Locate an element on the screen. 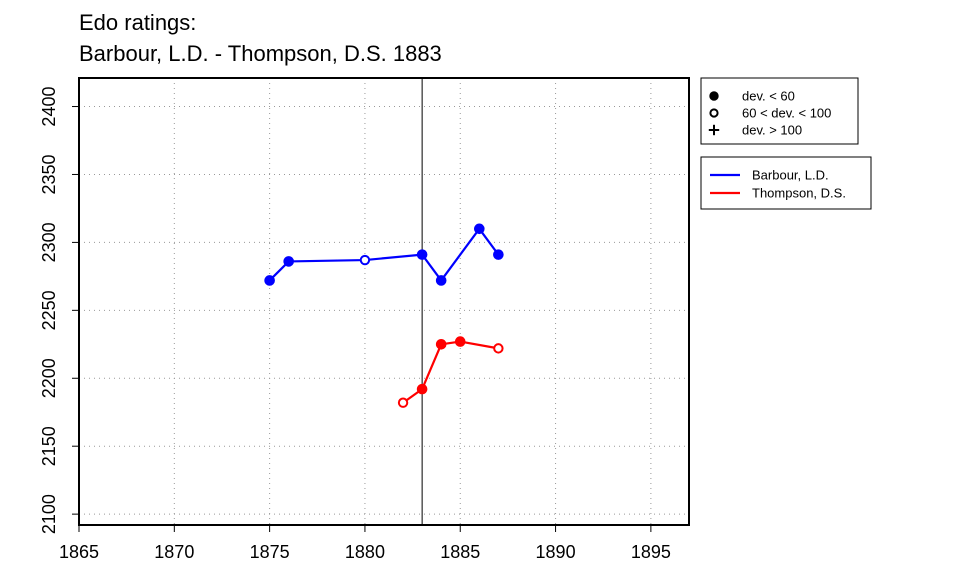 The image size is (960, 581). y-tick-label: 2350 is located at coordinates (49, 174).